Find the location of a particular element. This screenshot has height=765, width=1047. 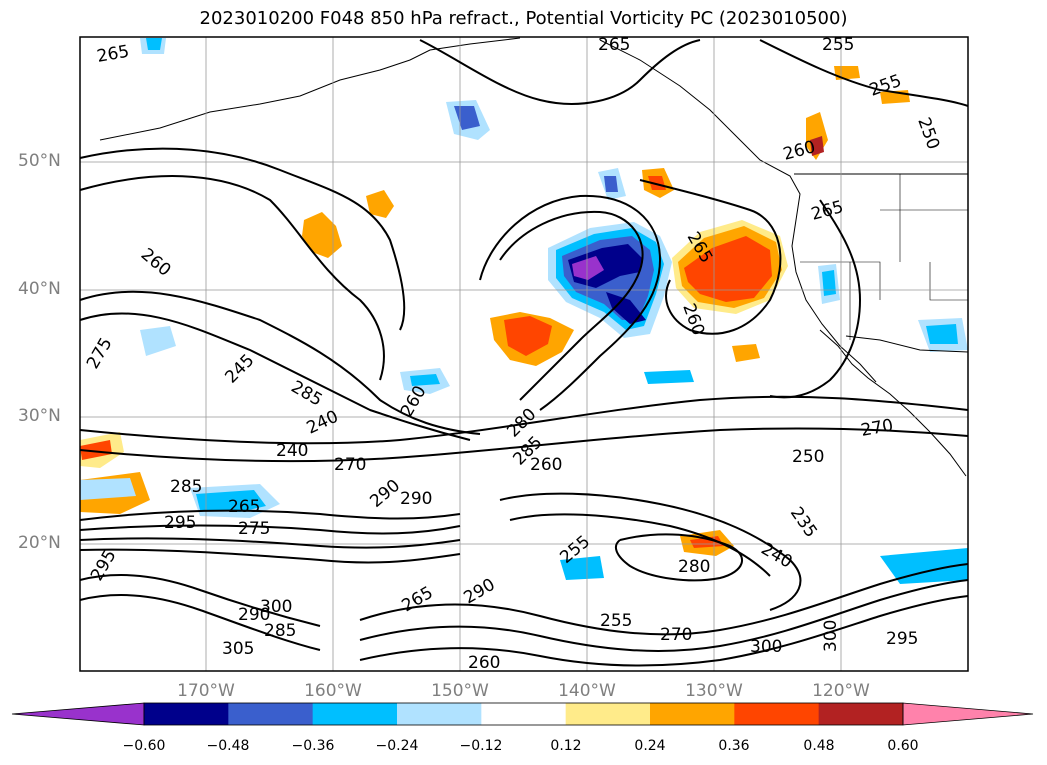

colorbar-tick: −0.48 is located at coordinates (228, 746).